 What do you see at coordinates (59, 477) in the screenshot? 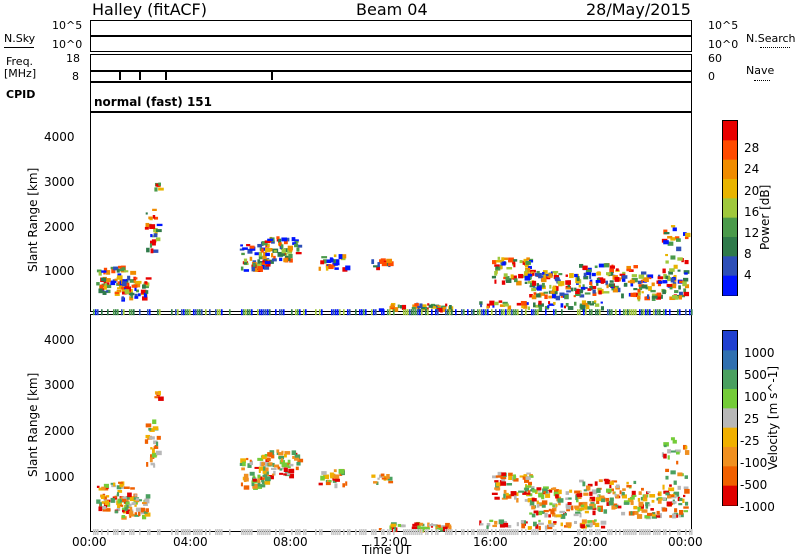
I see `velocity-ytick: 1000` at bounding box center [59, 477].